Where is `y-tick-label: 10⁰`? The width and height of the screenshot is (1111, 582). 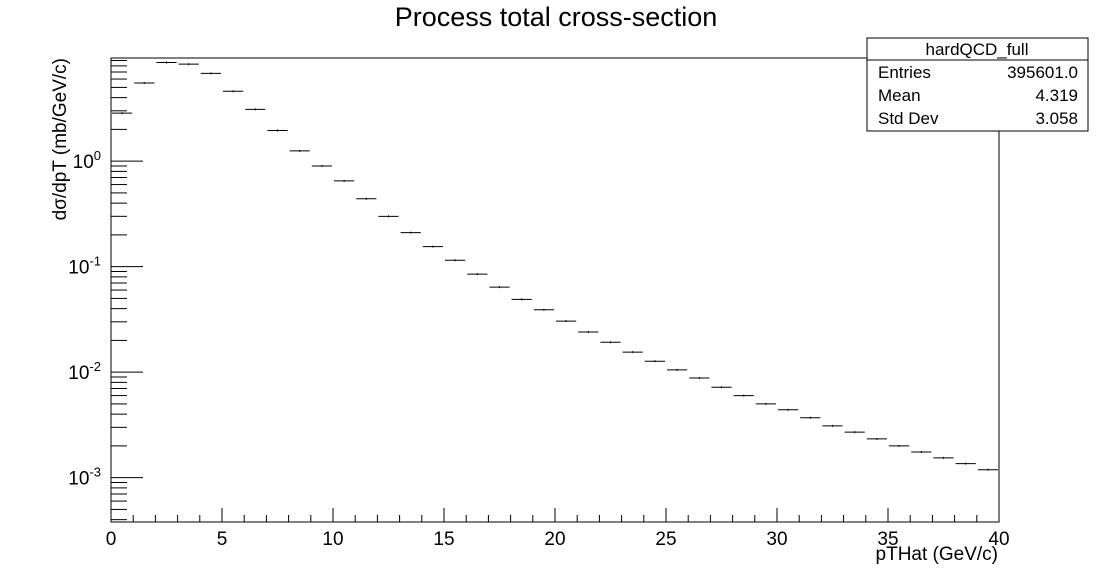 y-tick-label: 10⁰ is located at coordinates (87, 160).